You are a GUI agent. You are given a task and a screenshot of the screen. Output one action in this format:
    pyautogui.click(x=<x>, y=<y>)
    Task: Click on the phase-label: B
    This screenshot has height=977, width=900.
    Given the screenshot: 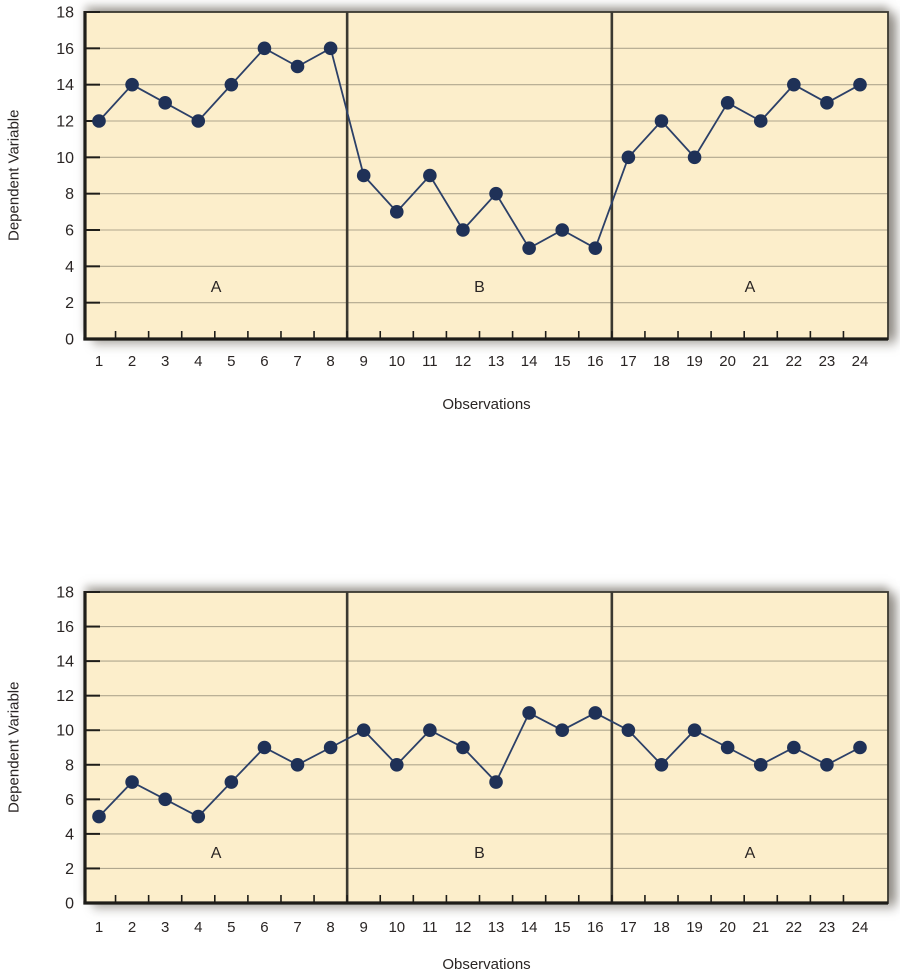 What is the action you would take?
    pyautogui.click(x=479, y=853)
    